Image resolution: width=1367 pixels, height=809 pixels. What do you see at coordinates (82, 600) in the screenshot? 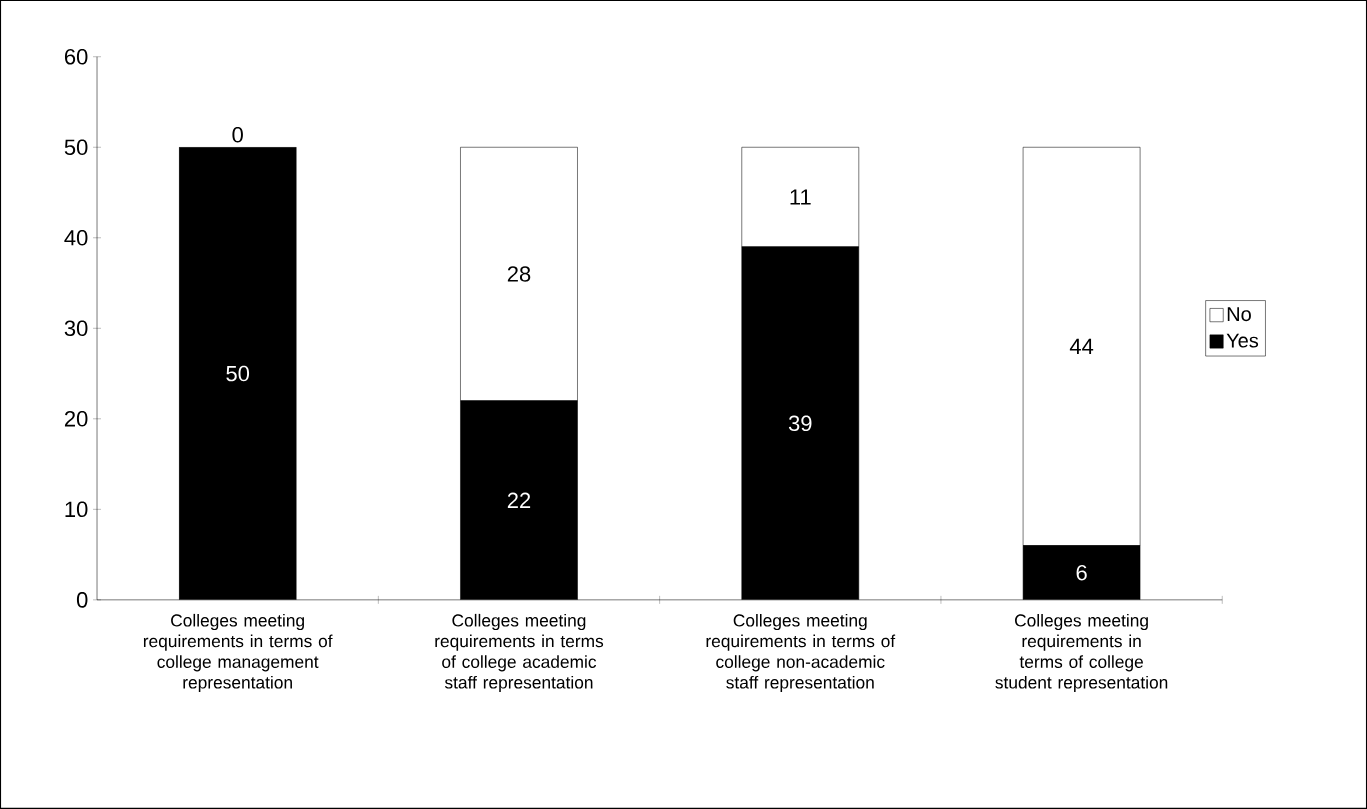
I see `y-tick-label: 0` at bounding box center [82, 600].